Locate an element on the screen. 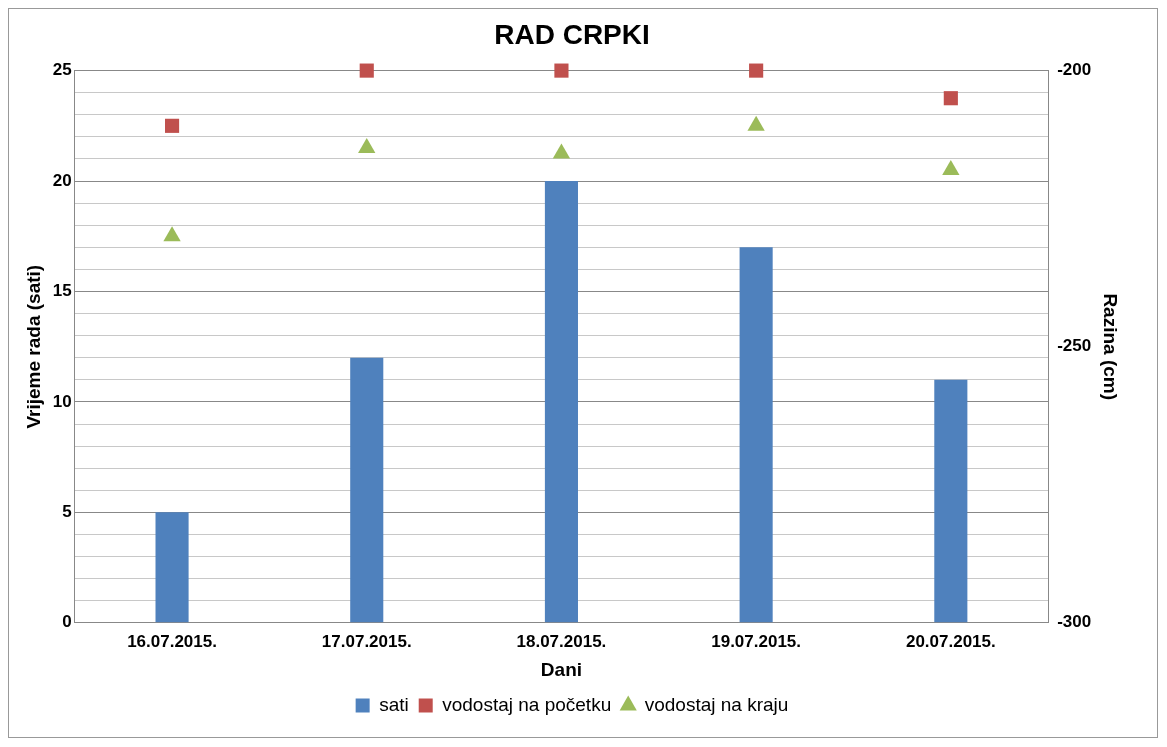 This screenshot has width=1167, height=747. y2-tick-label: -250 is located at coordinates (1074, 346).